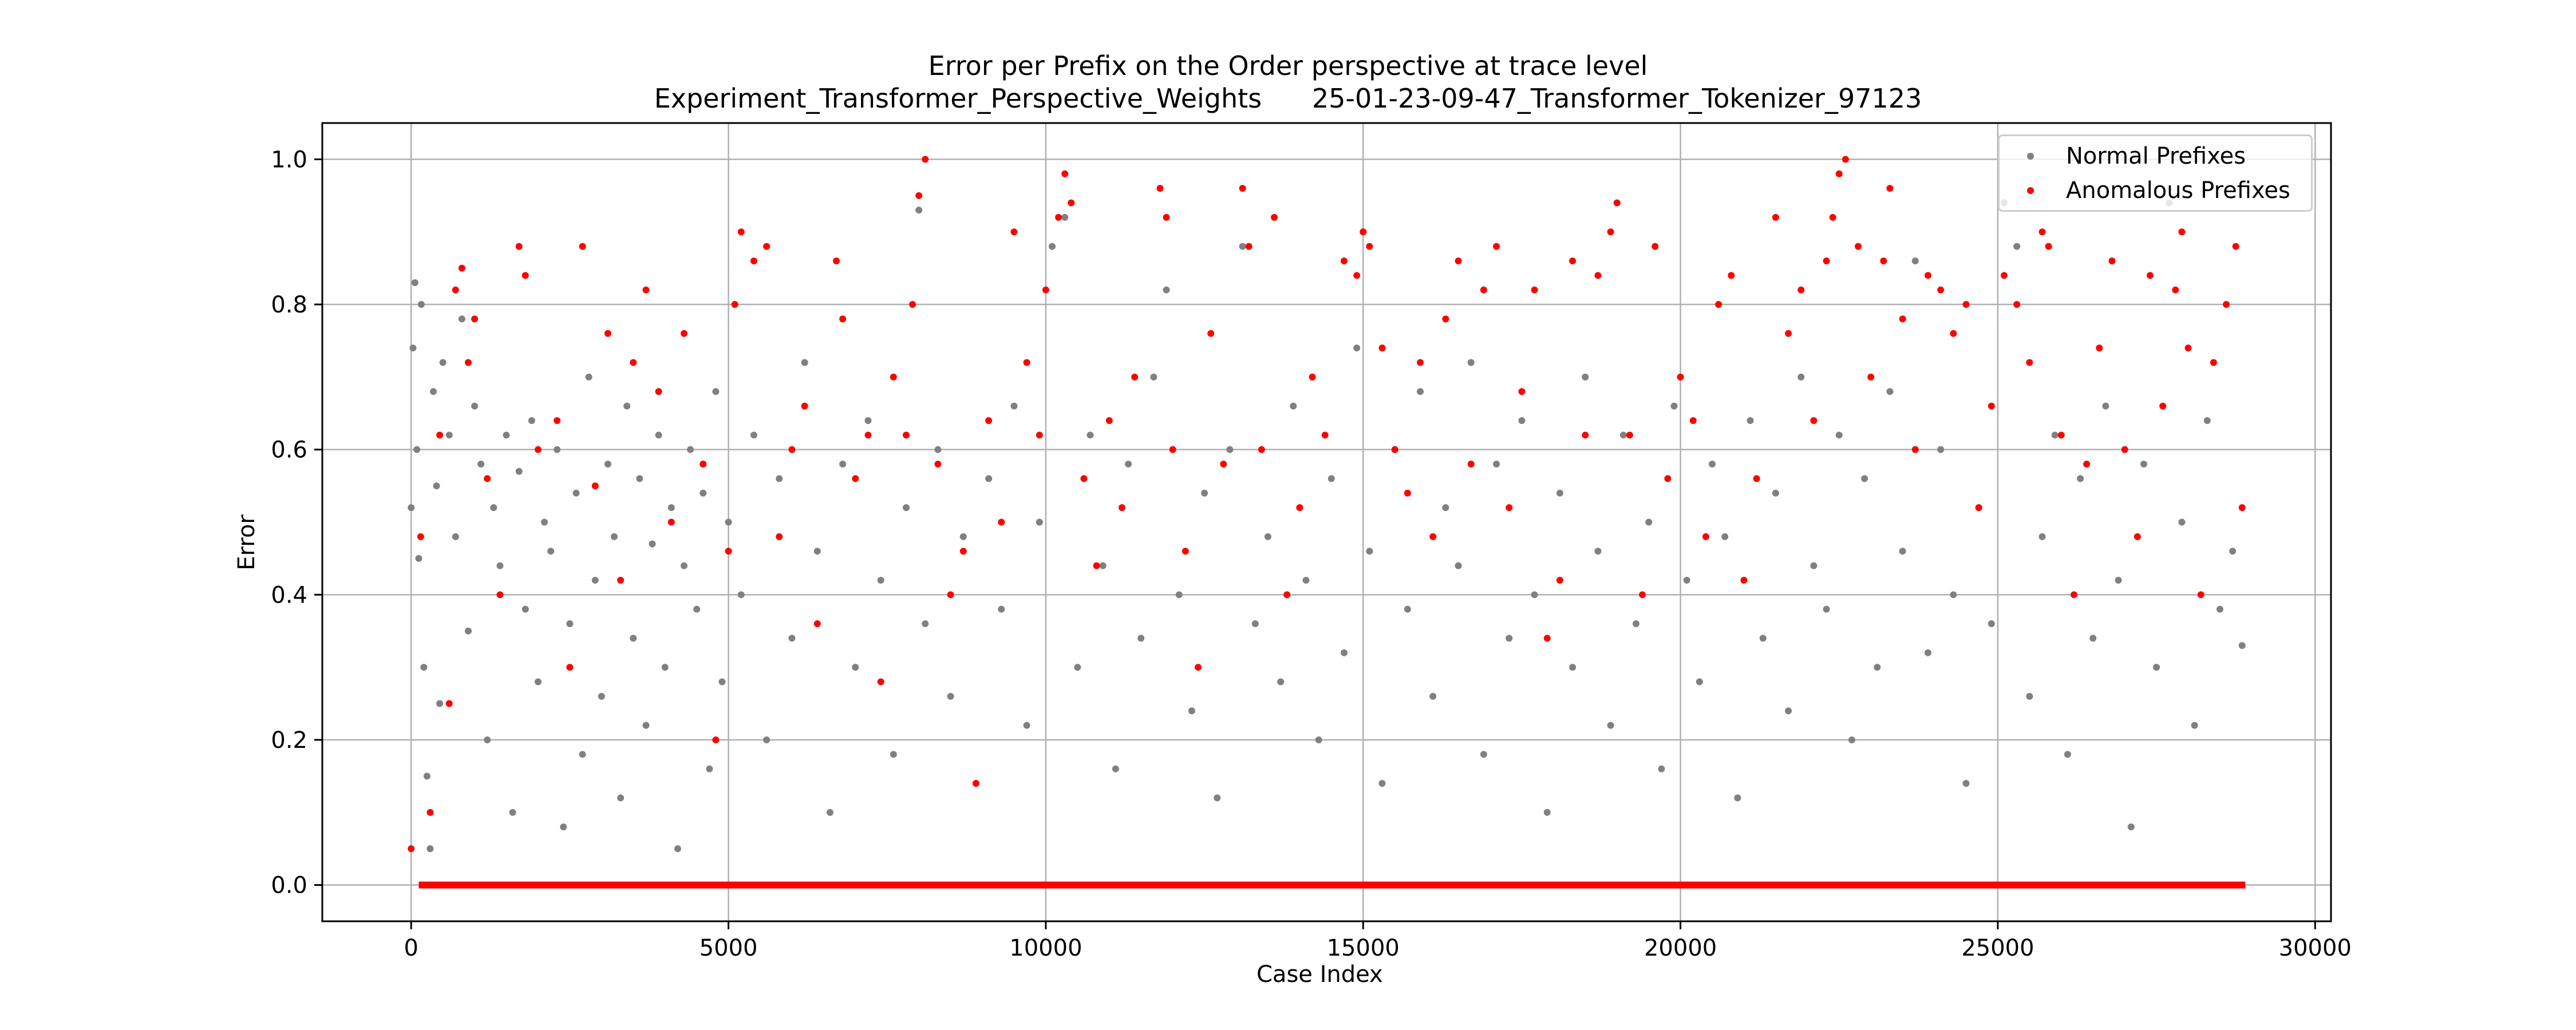  I want to click on x-tick-label: 20000, so click(1680, 948).